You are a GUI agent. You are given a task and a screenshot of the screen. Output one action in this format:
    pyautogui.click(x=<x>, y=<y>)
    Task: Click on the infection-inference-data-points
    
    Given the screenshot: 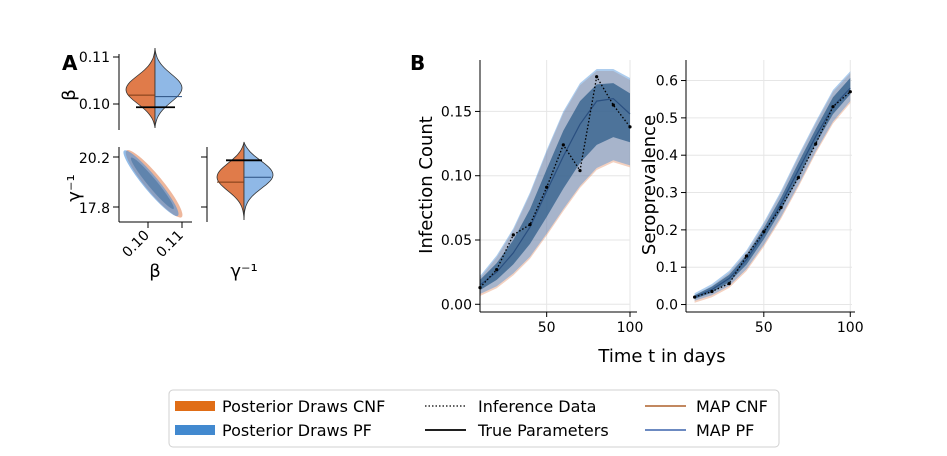 What is the action you would take?
    pyautogui.click(x=555, y=182)
    